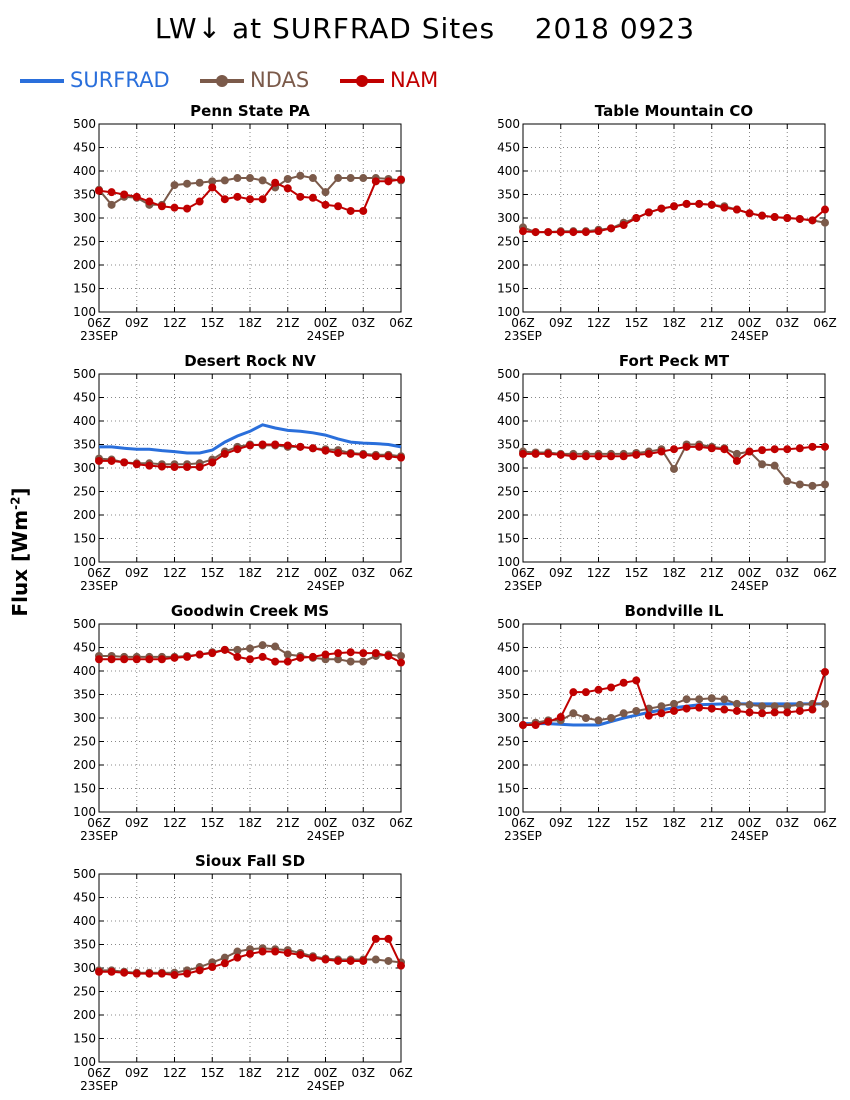 Image resolution: width=850 pixels, height=1100 pixels. What do you see at coordinates (674, 323) in the screenshot?
I see `x-tick-label: 18Z` at bounding box center [674, 323].